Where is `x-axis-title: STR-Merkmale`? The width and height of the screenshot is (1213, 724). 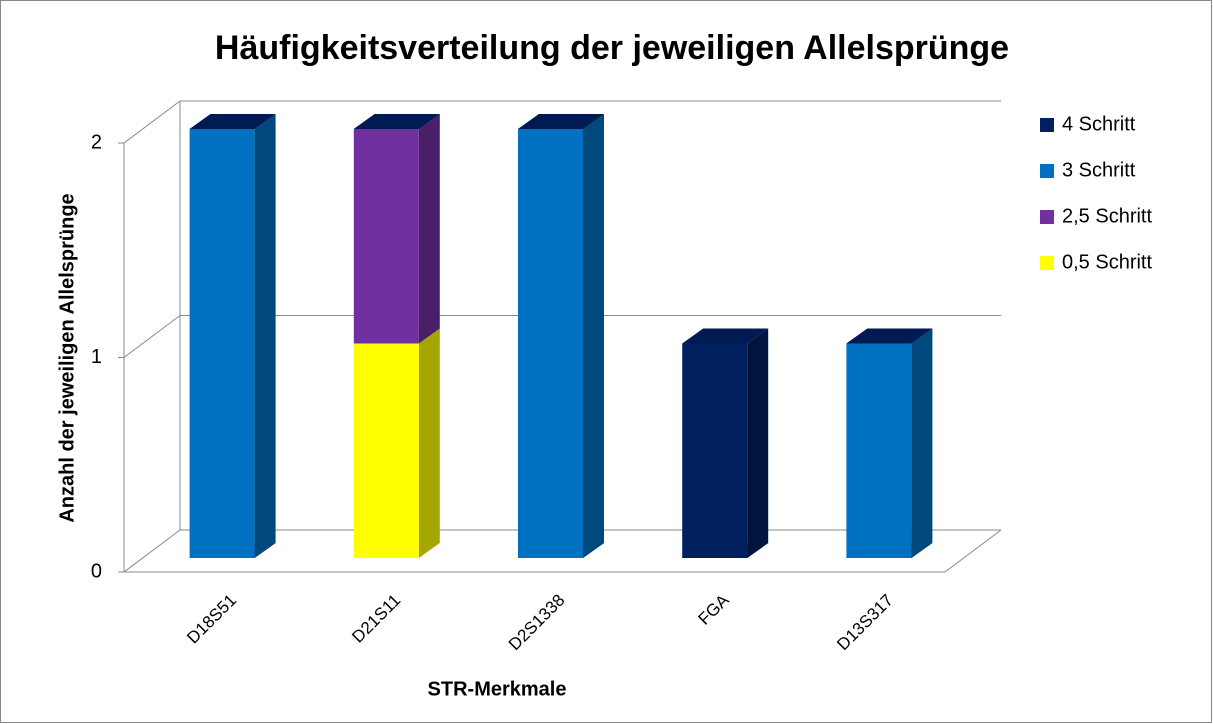
x-axis-title: STR-Merkmale is located at coordinates (497, 689).